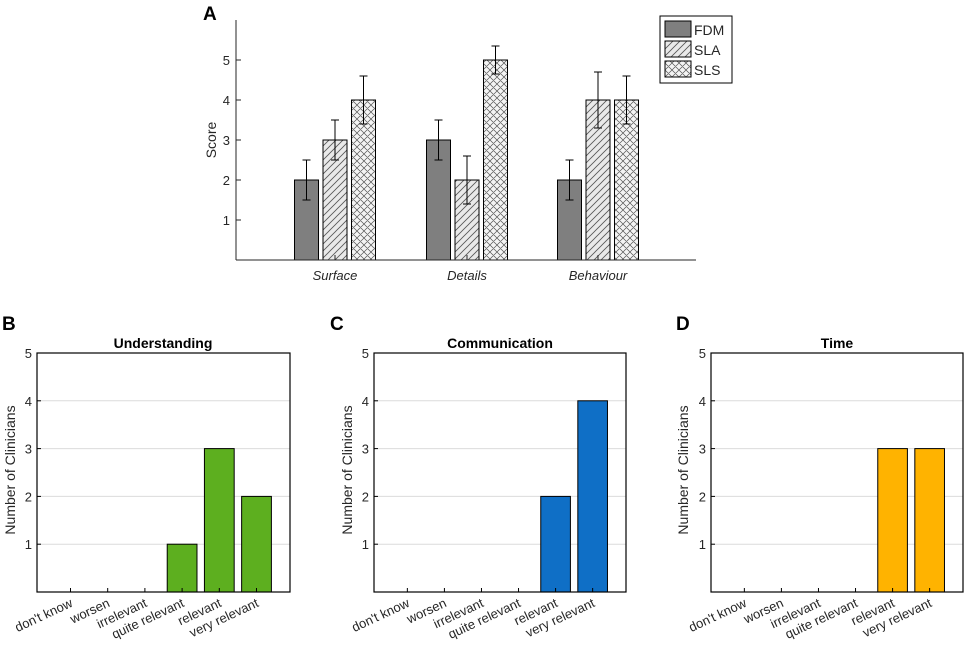 The height and width of the screenshot is (661, 969). Describe the element at coordinates (337, 324) in the screenshot. I see `panel-letter-c: C` at that location.